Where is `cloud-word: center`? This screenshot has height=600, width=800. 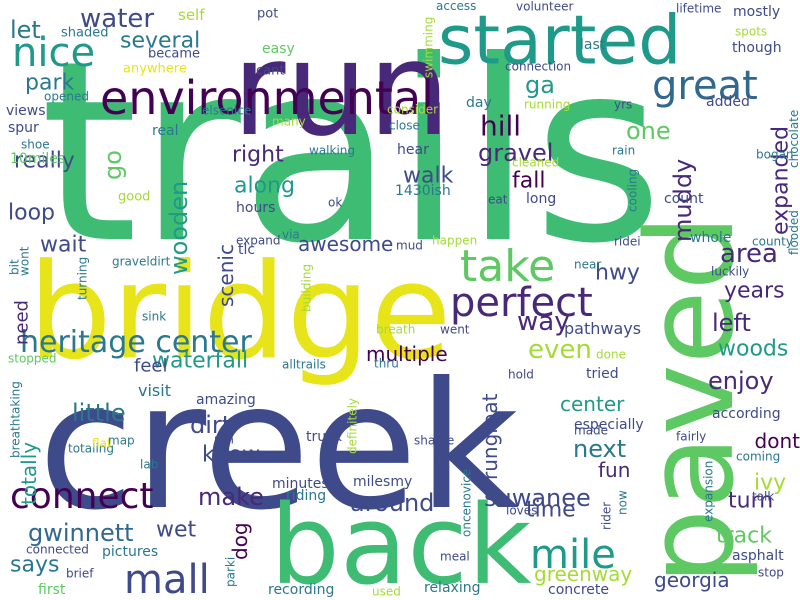 cloud-word: center is located at coordinates (592, 404).